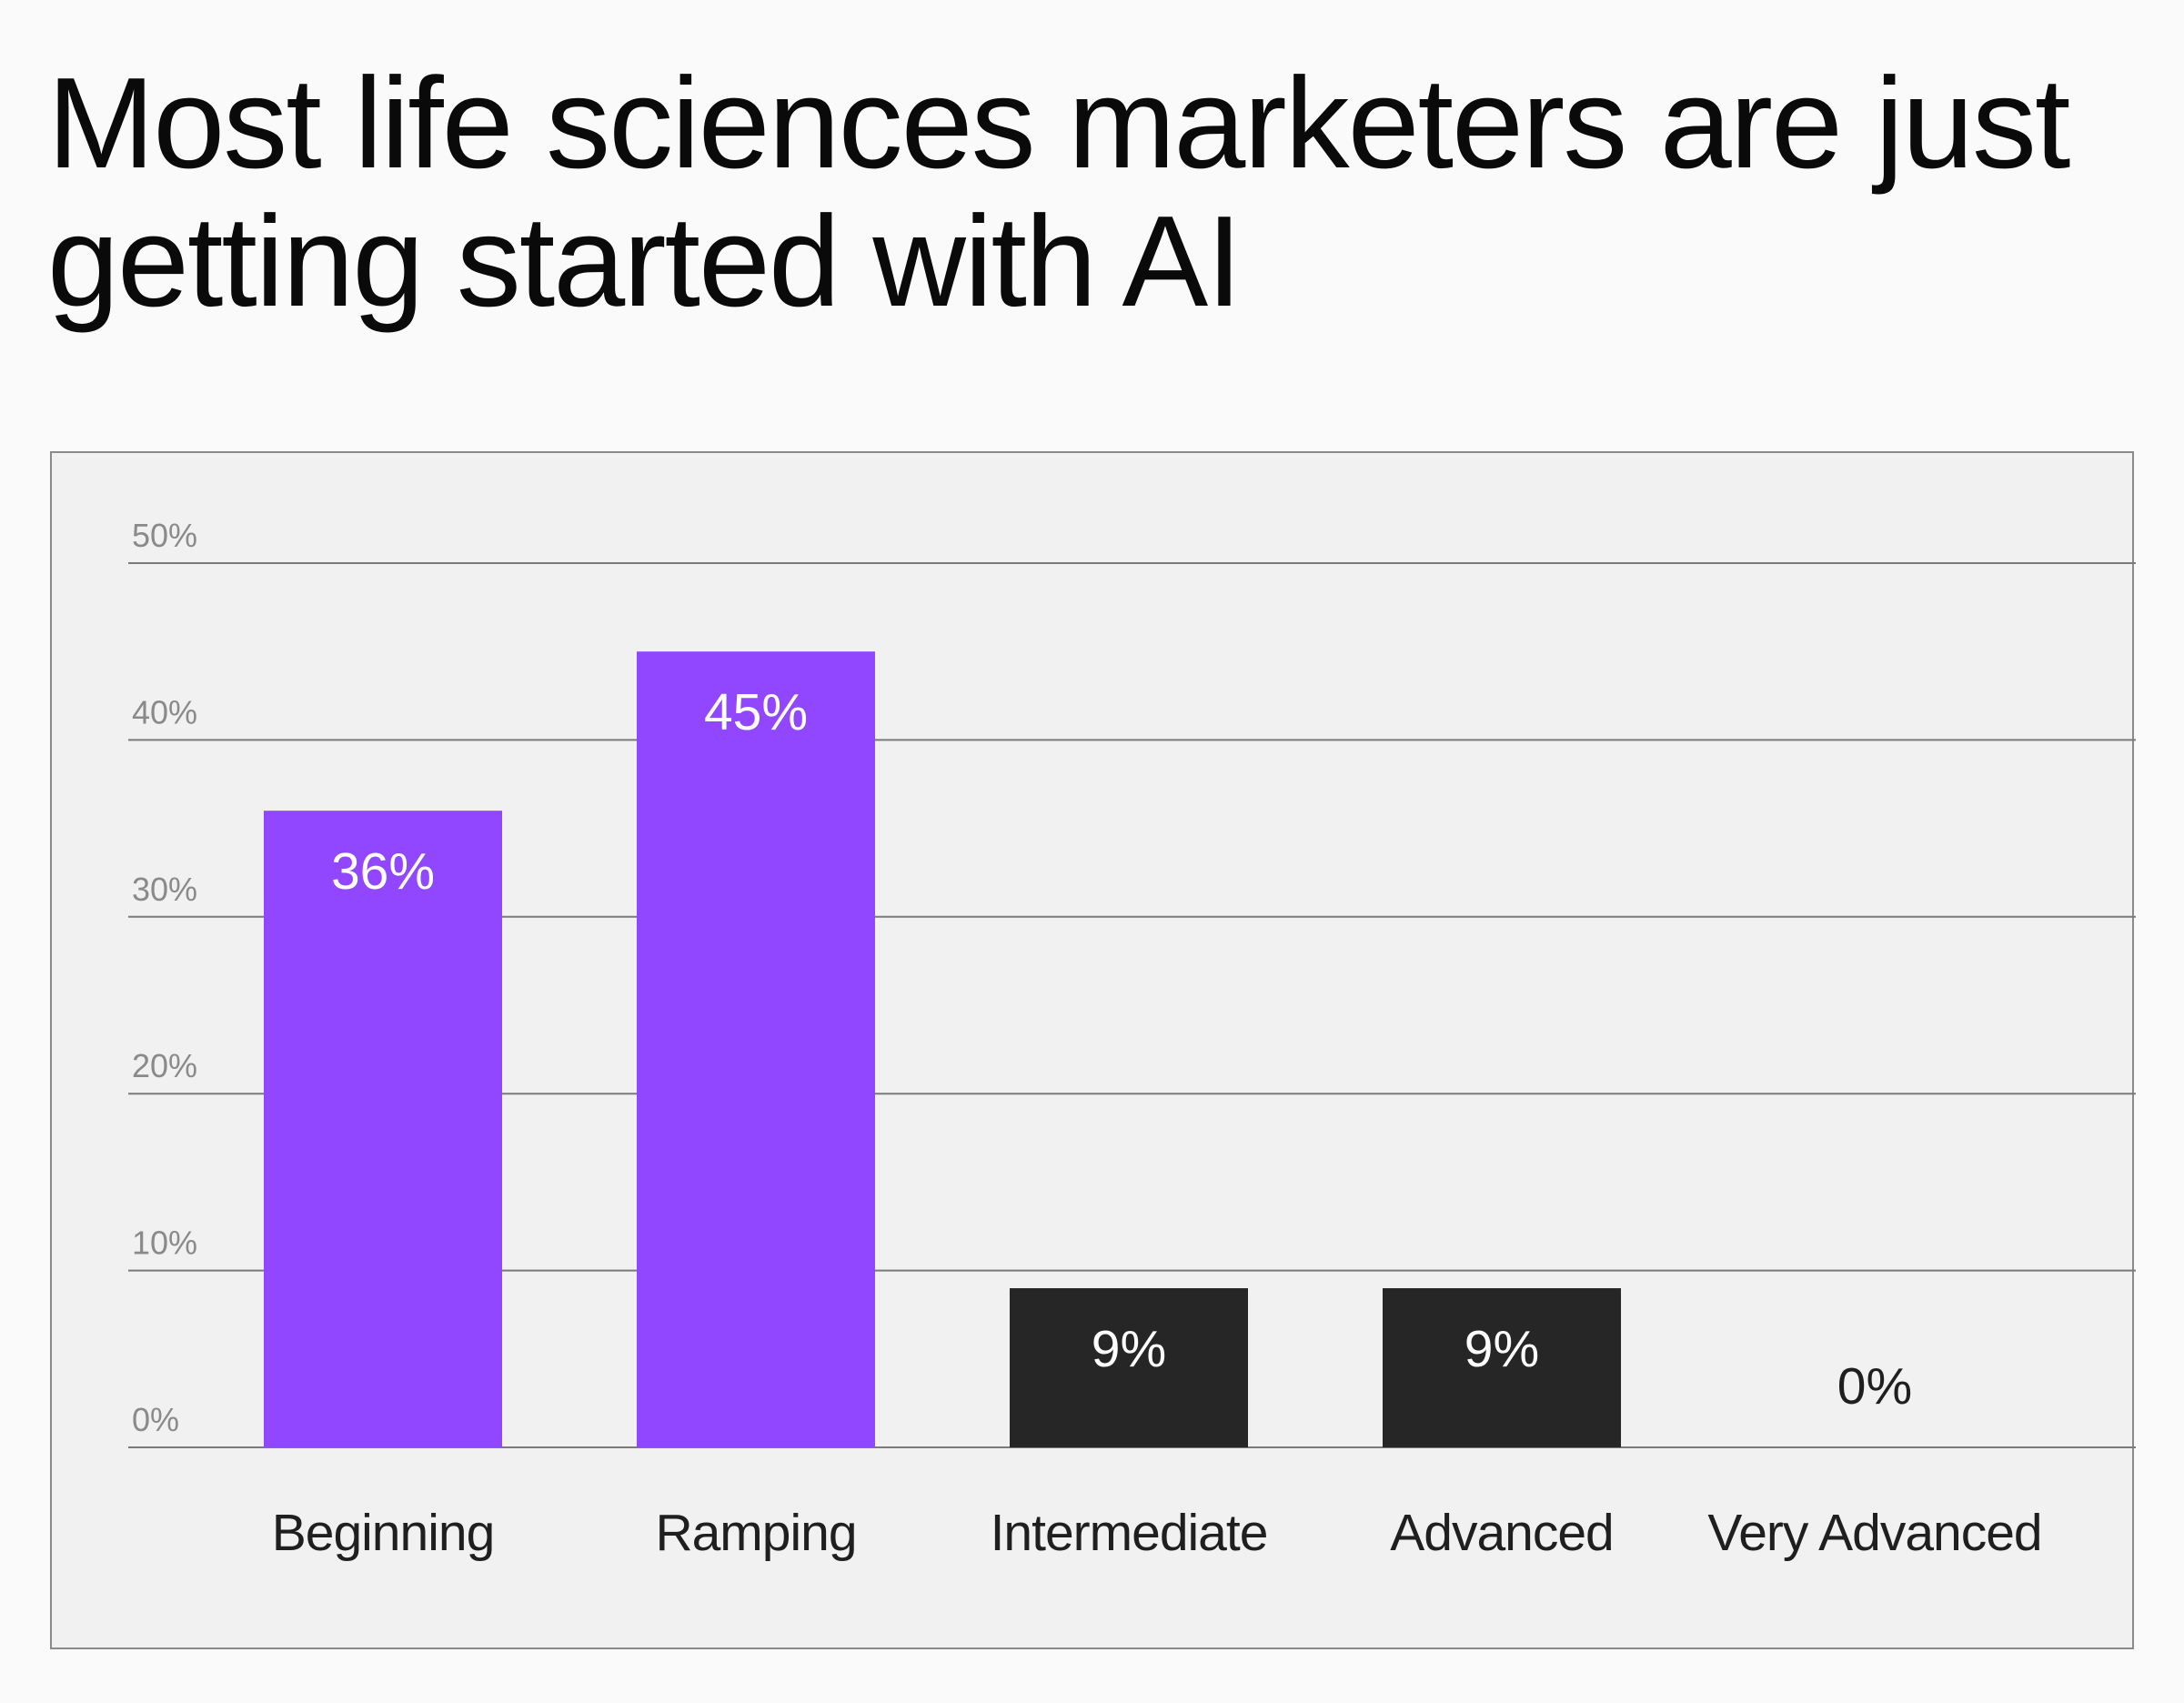 This screenshot has width=2184, height=1703. What do you see at coordinates (164, 890) in the screenshot?
I see `y-tick-label: 30%` at bounding box center [164, 890].